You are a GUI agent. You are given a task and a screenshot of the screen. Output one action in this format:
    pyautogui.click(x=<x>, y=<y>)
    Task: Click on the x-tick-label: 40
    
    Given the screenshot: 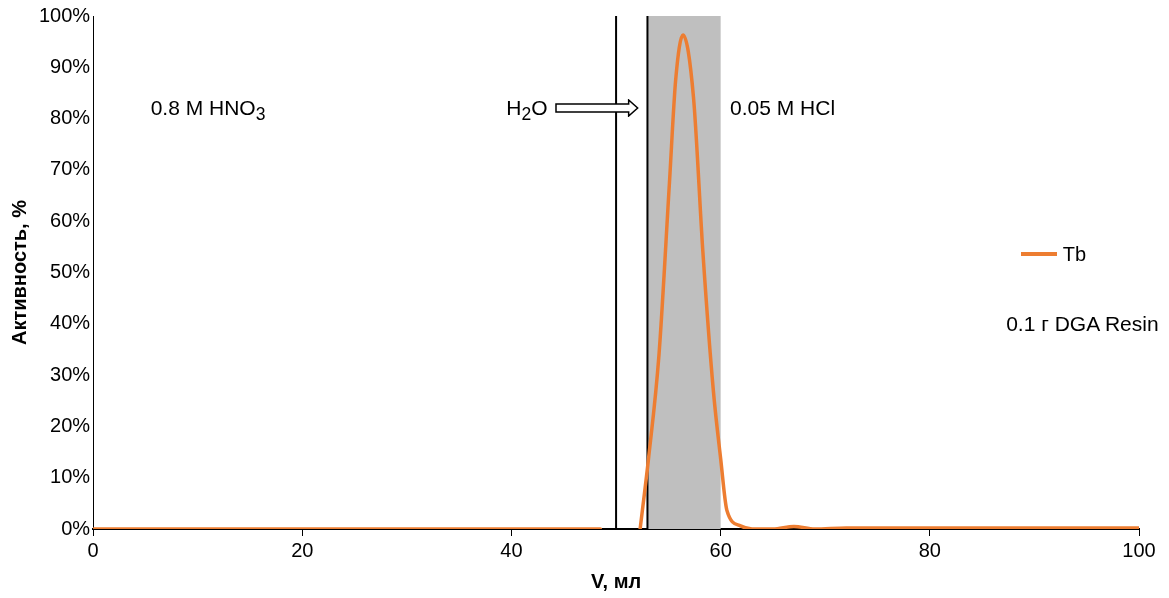 What is the action you would take?
    pyautogui.click(x=511, y=549)
    